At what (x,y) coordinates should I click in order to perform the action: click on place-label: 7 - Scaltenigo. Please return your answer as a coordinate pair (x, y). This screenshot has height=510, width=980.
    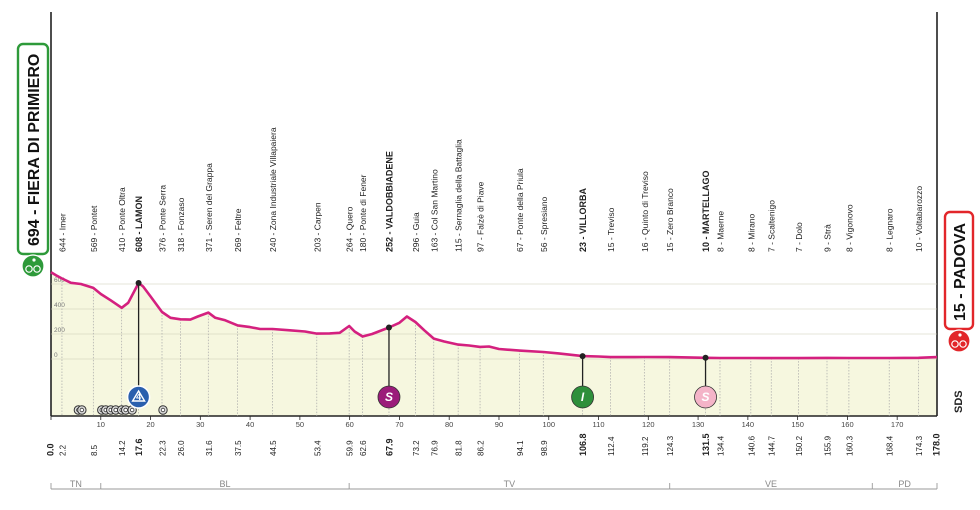
    Looking at the image, I should click on (772, 226).